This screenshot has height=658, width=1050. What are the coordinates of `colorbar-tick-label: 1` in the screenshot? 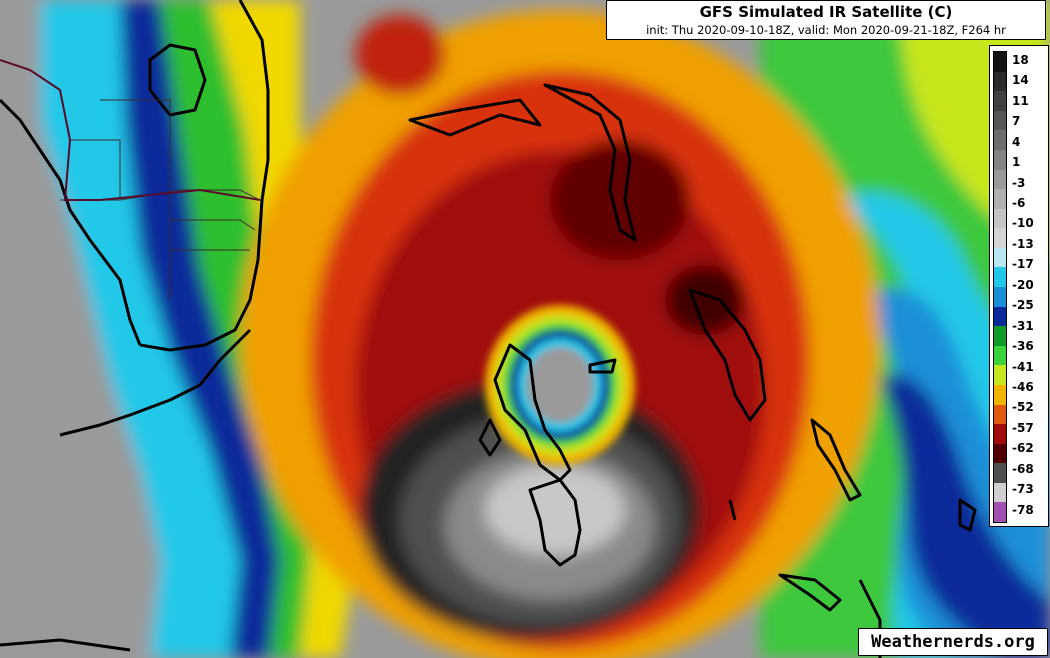 It's located at (1016, 162).